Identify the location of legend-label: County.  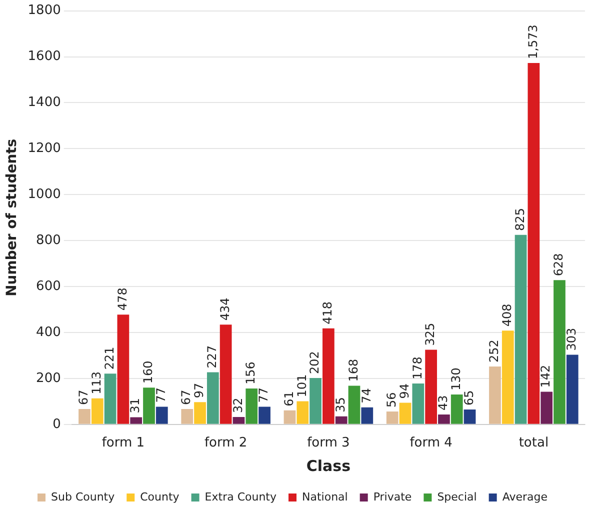
(160, 497).